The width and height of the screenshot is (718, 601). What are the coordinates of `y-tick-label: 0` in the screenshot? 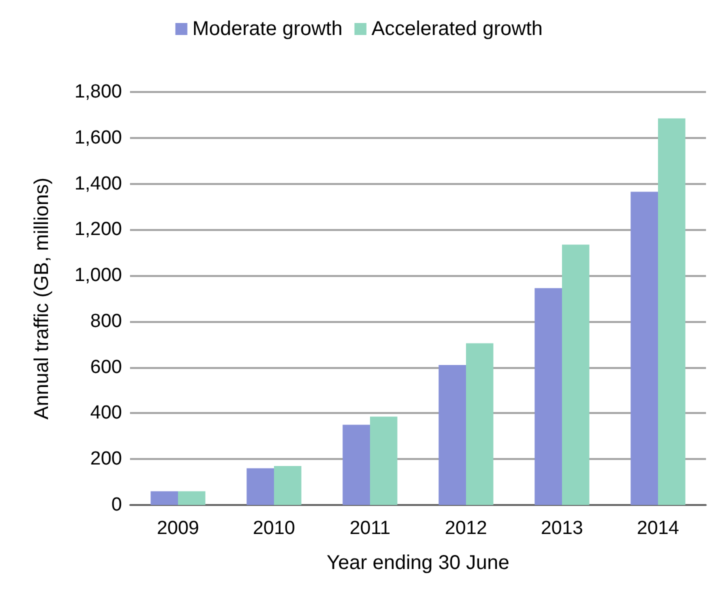 It's located at (116, 505).